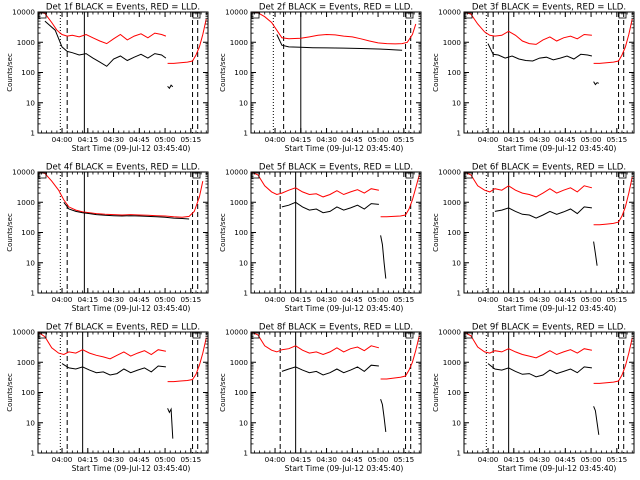  What do you see at coordinates (549, 8) in the screenshot?
I see `panel-title: Det 3f BLACK = Events, RED = LLD.` at bounding box center [549, 8].